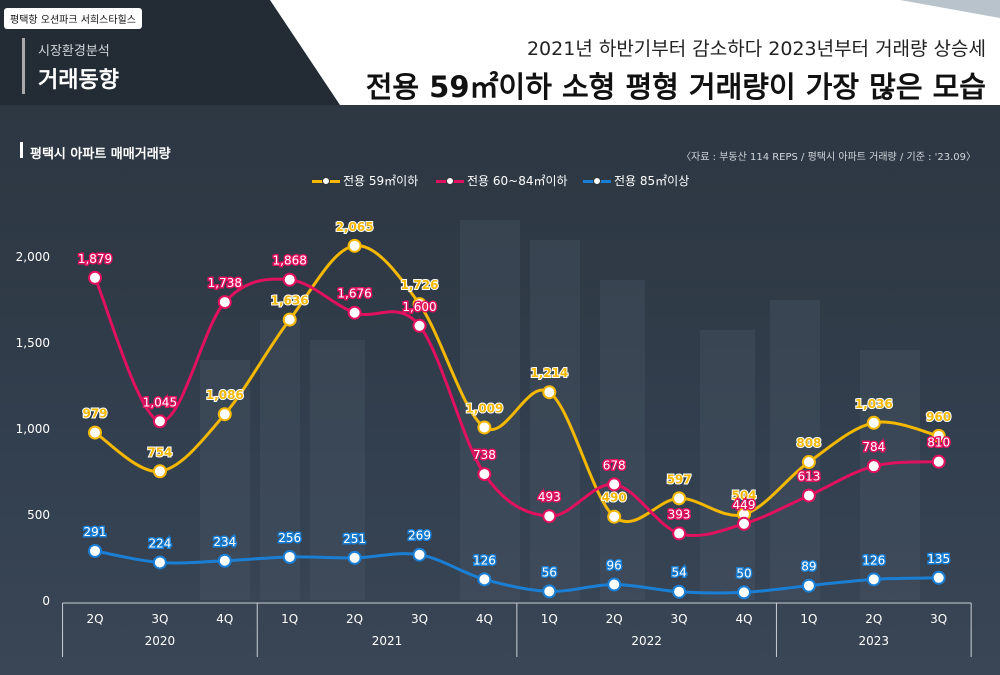 This screenshot has height=675, width=1000. What do you see at coordinates (94, 414) in the screenshot?
I see `data-label-small: 979` at bounding box center [94, 414].